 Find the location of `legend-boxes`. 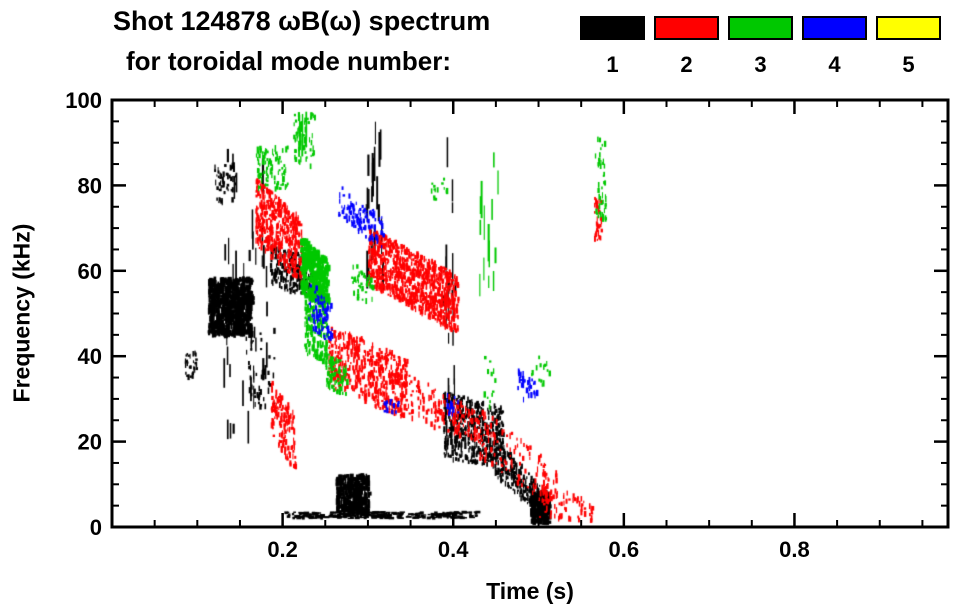

legend-boxes is located at coordinates (760, 28).